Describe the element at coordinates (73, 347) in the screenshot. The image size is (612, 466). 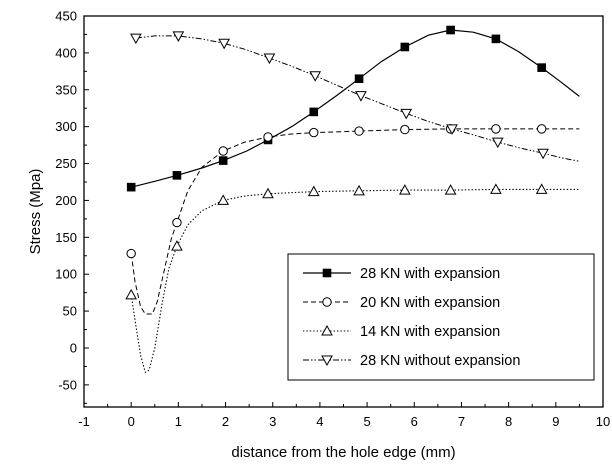
I see `y-tick-label: 0` at that location.